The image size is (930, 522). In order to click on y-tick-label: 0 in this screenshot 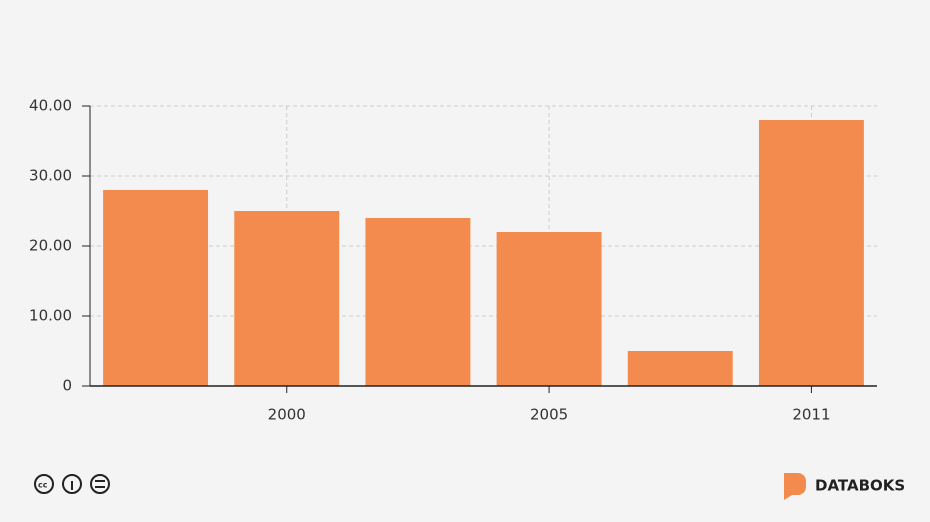, I will do `click(67, 386)`.